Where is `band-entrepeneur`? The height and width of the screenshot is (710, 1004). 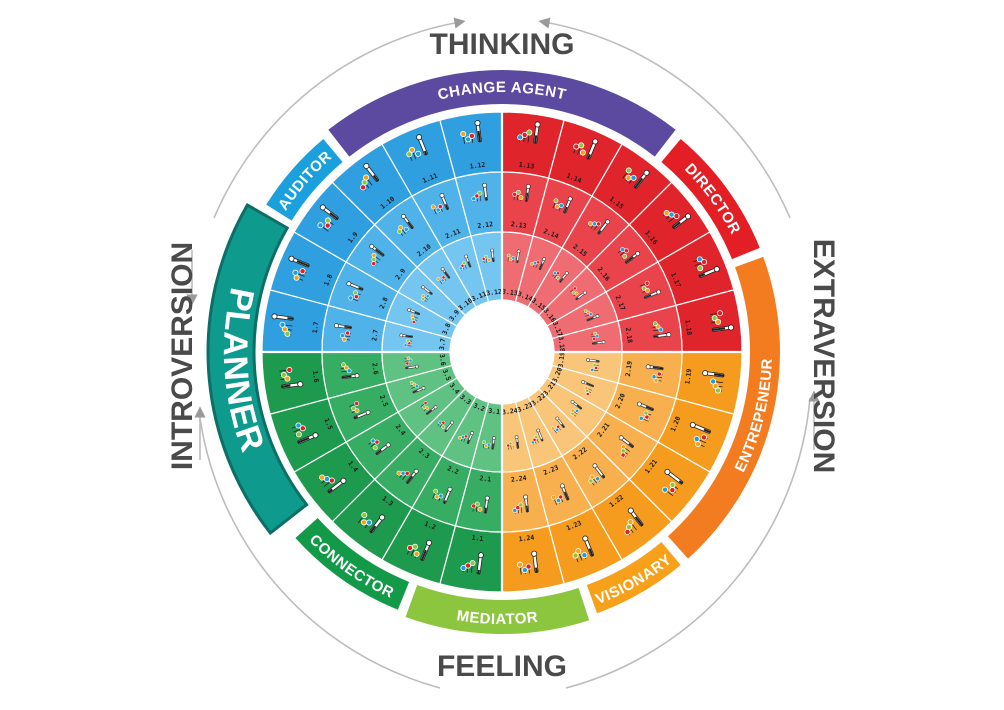
band-entrepeneur is located at coordinates (724, 407).